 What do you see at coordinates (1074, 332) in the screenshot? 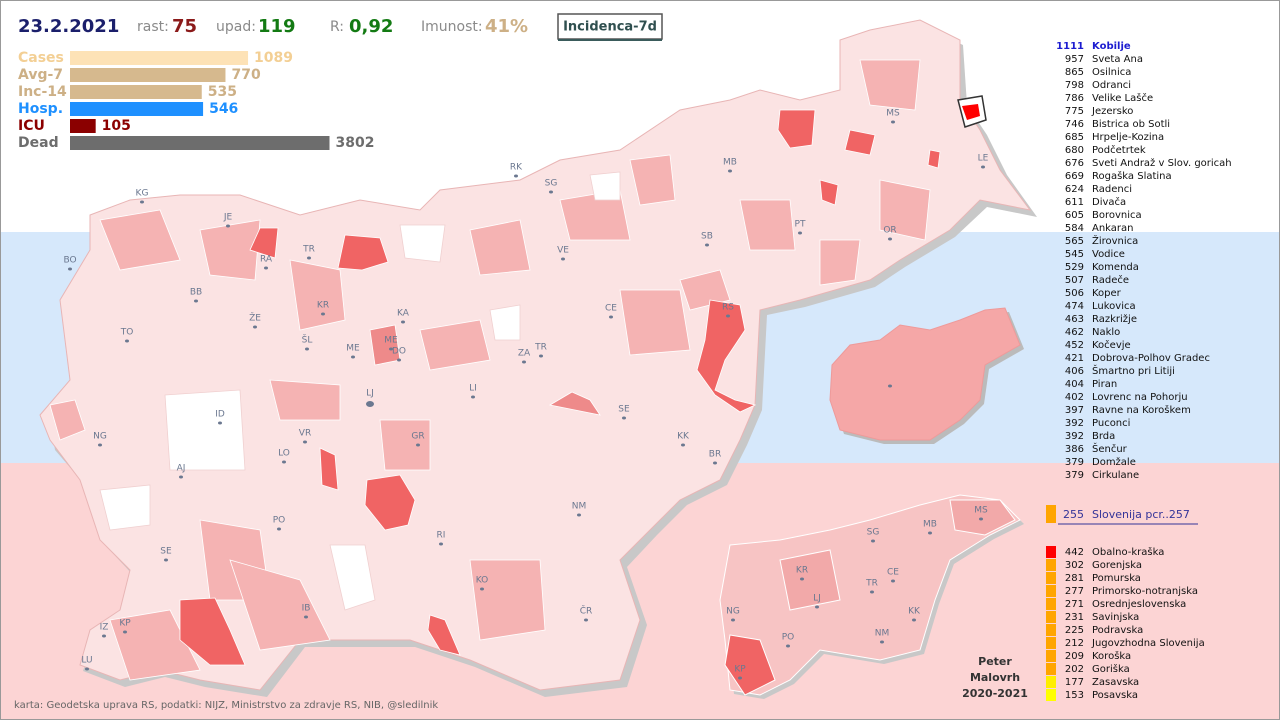
I see `rank-value: 462` at bounding box center [1074, 332].